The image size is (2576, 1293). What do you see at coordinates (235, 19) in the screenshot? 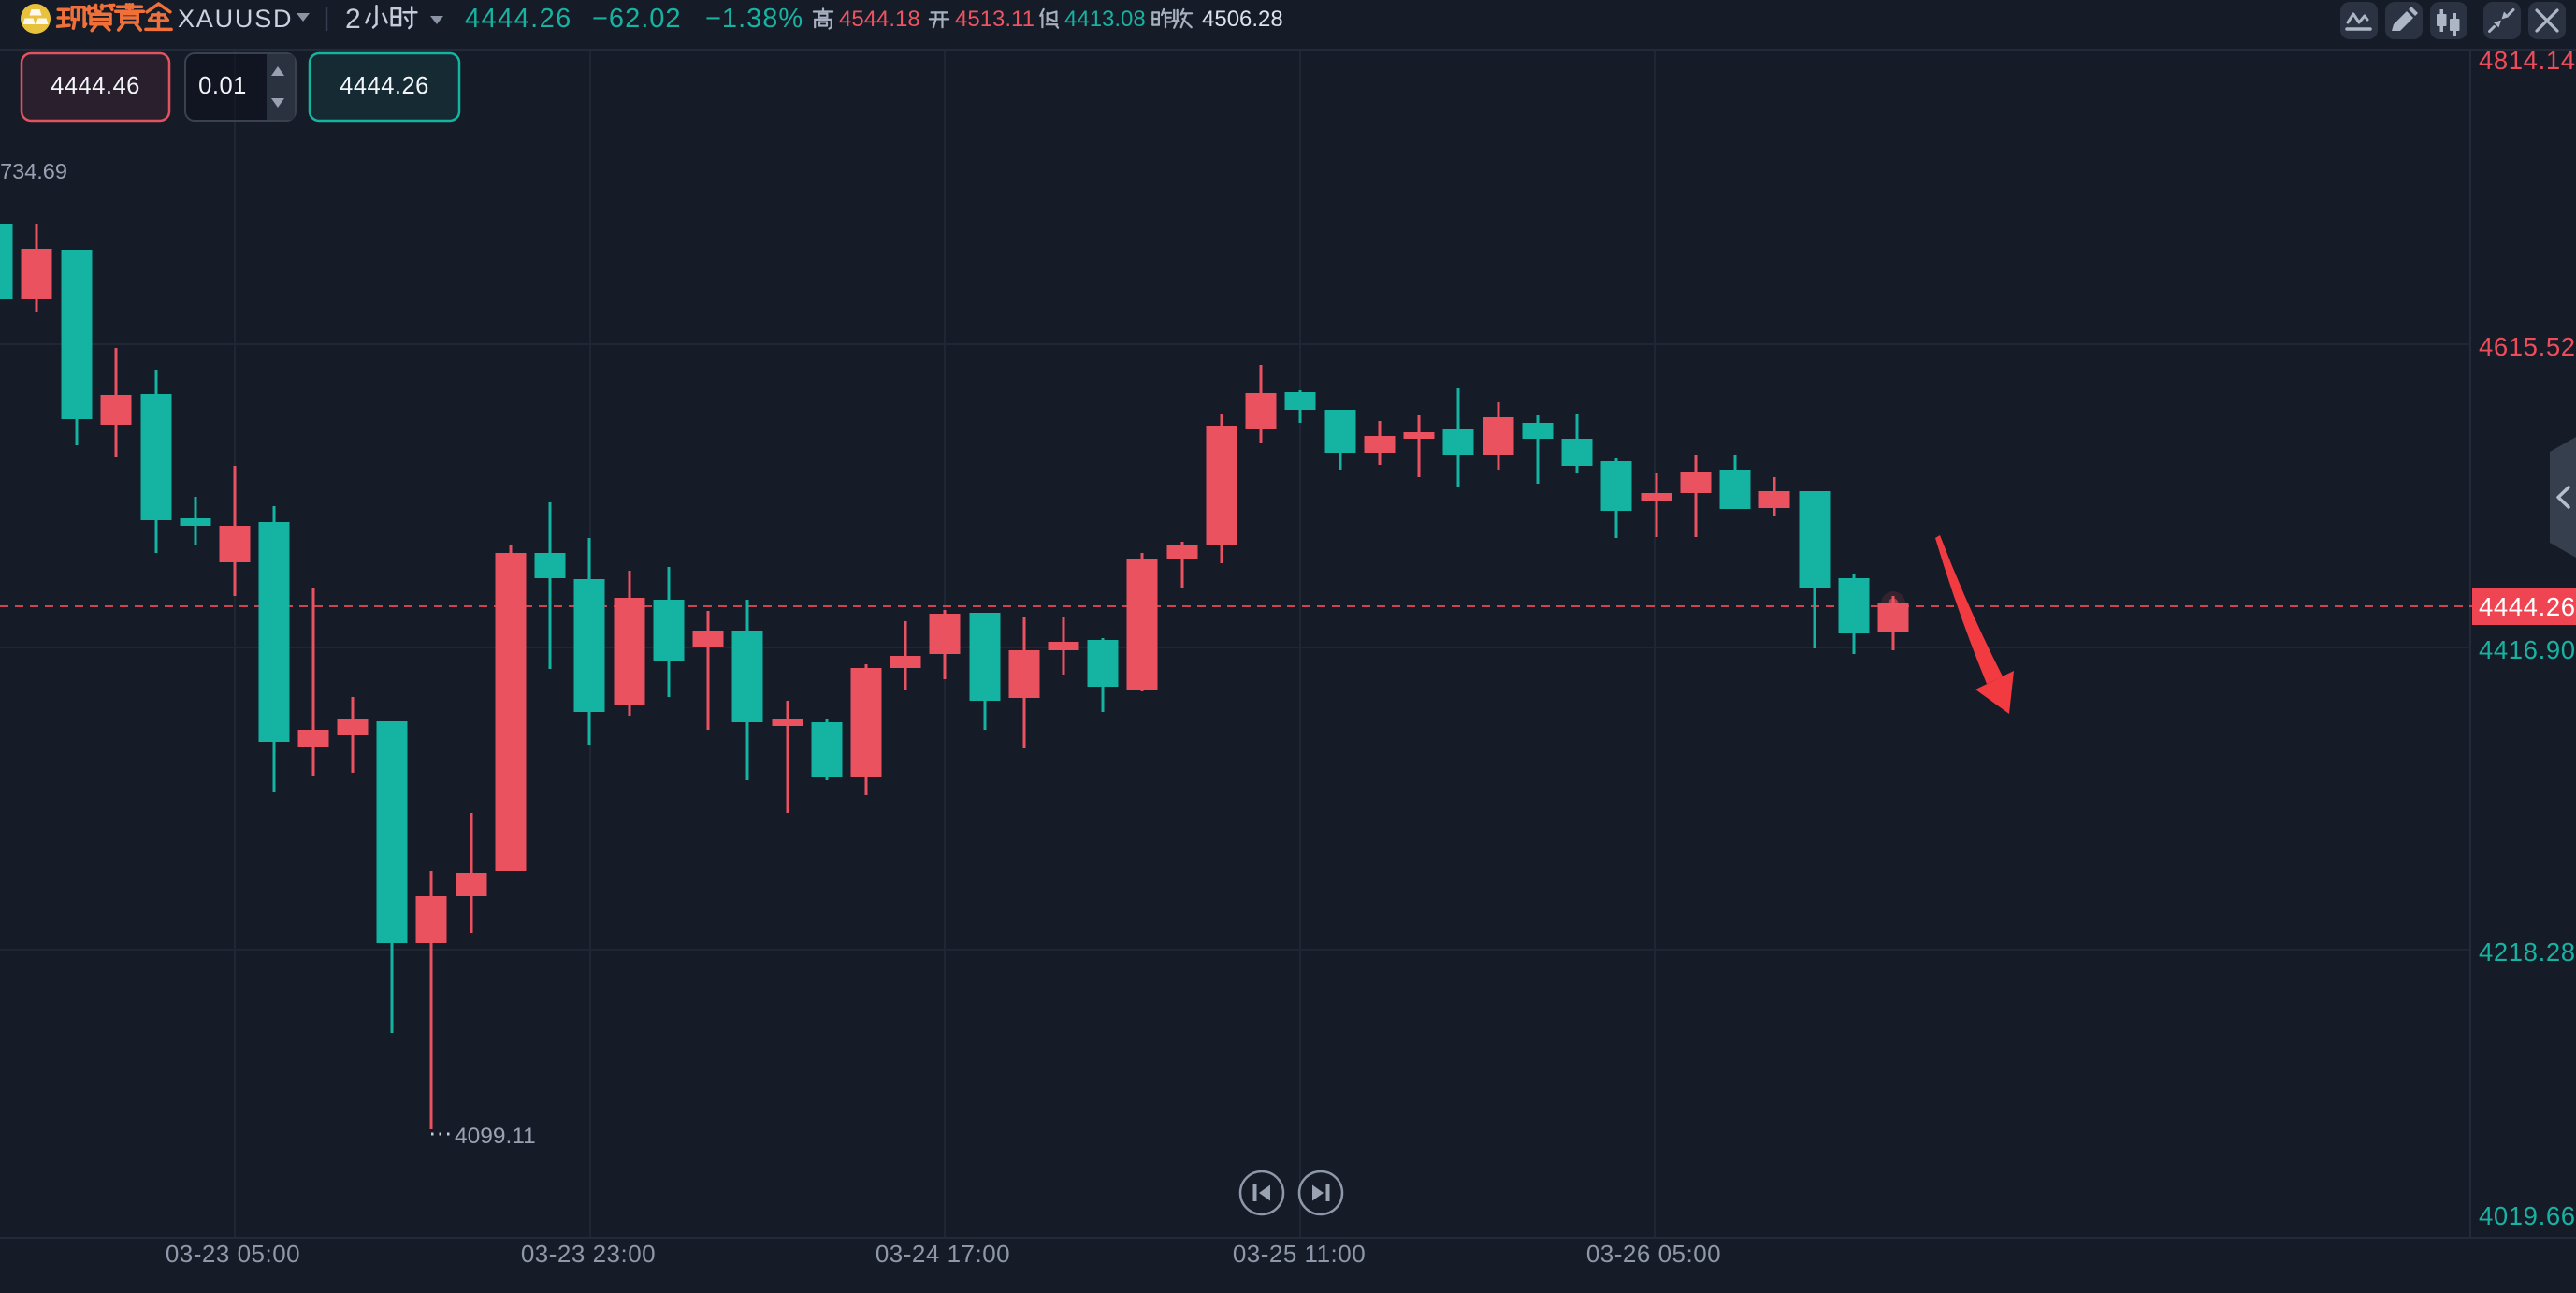
I see `svg-text: XAUUSD` at bounding box center [235, 19].